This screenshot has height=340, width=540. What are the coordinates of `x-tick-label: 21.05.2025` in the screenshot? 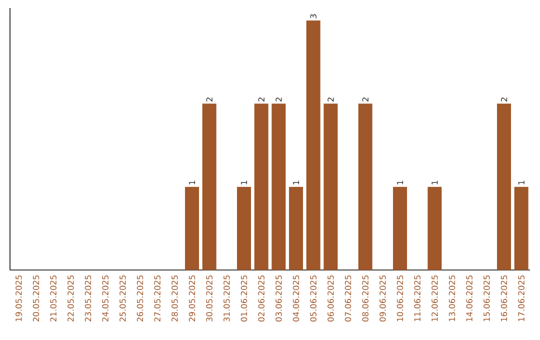 It's located at (53, 298).